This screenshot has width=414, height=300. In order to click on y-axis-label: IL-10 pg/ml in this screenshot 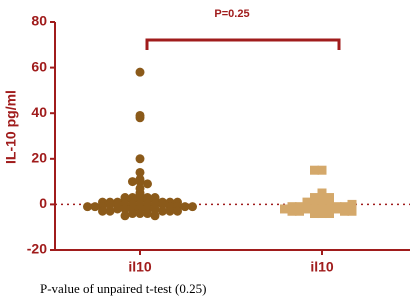, I will do `click(11, 127)`.